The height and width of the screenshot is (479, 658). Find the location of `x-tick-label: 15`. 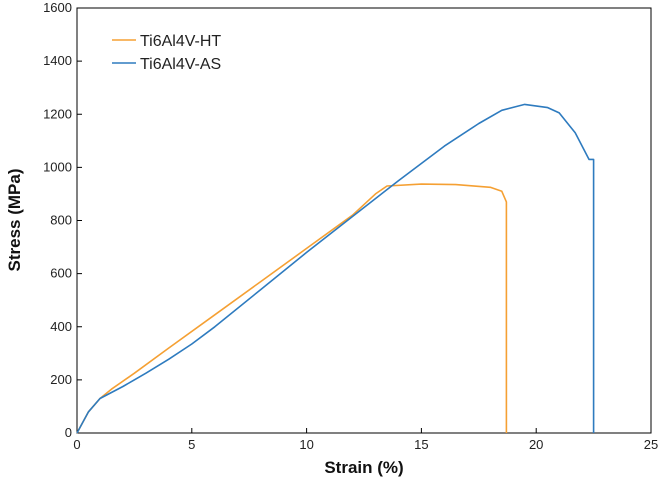

x-tick-label: 15 is located at coordinates (421, 444).